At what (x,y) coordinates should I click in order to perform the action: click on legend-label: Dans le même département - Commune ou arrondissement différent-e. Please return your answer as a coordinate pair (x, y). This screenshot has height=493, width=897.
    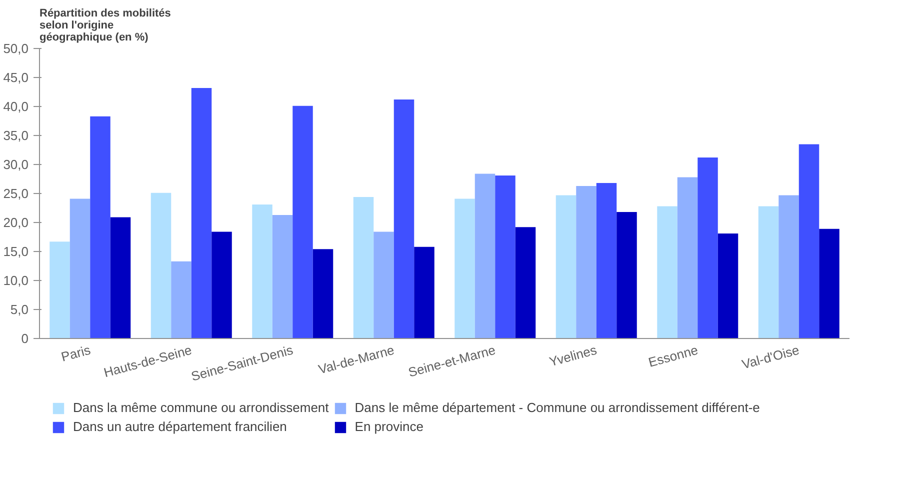
    Looking at the image, I should click on (557, 407).